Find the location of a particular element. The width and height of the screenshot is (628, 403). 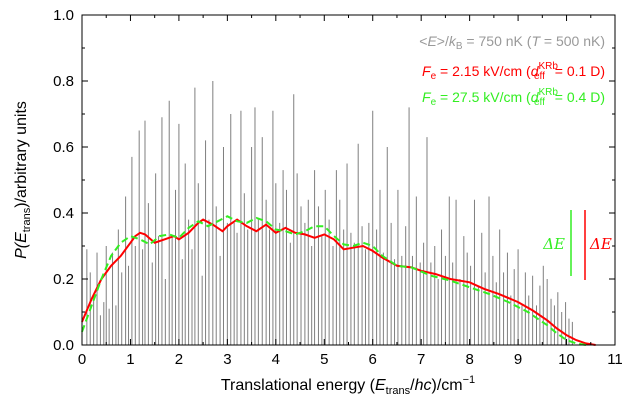

x-tick-label: 2 is located at coordinates (179, 359).